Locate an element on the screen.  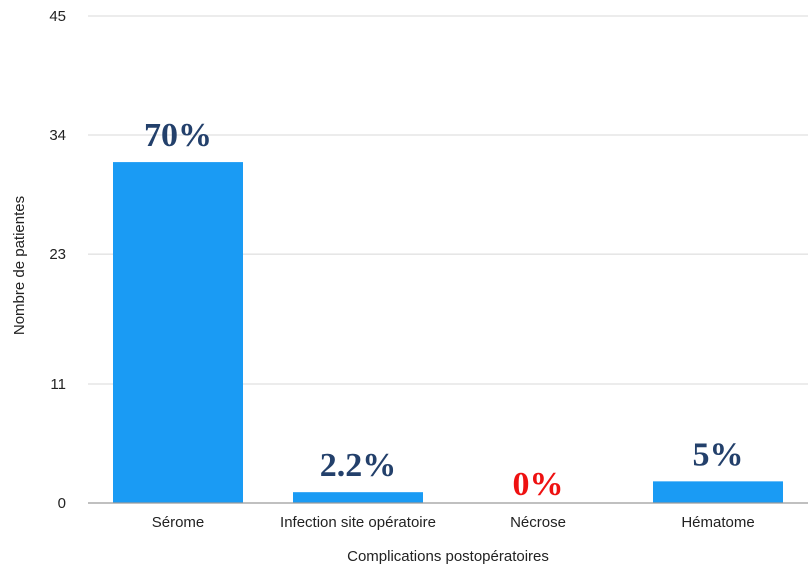
y-tick-label: 0 is located at coordinates (62, 503).